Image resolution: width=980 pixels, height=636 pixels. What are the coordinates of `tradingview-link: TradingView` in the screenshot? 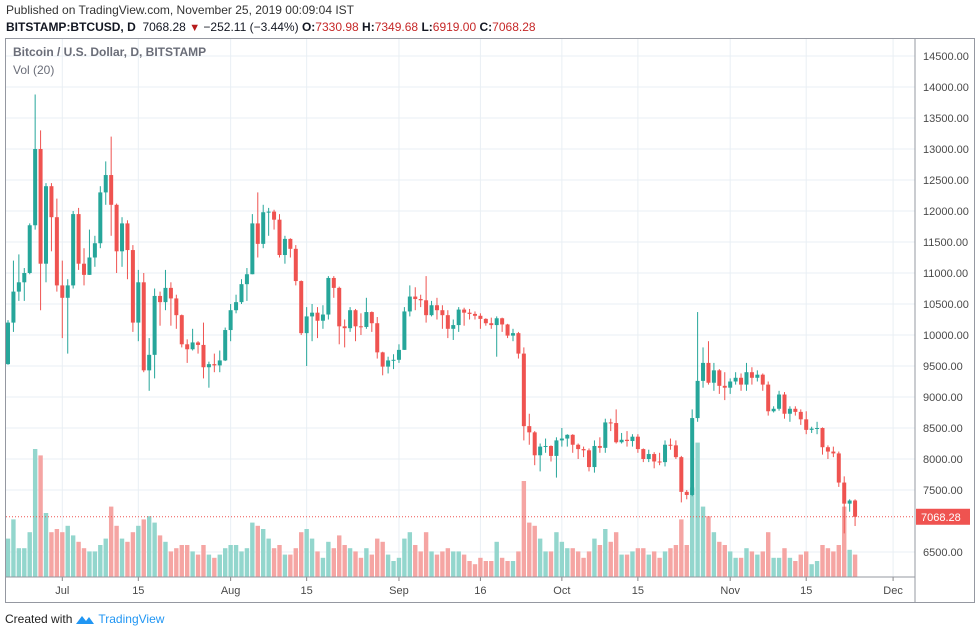 It's located at (131, 619).